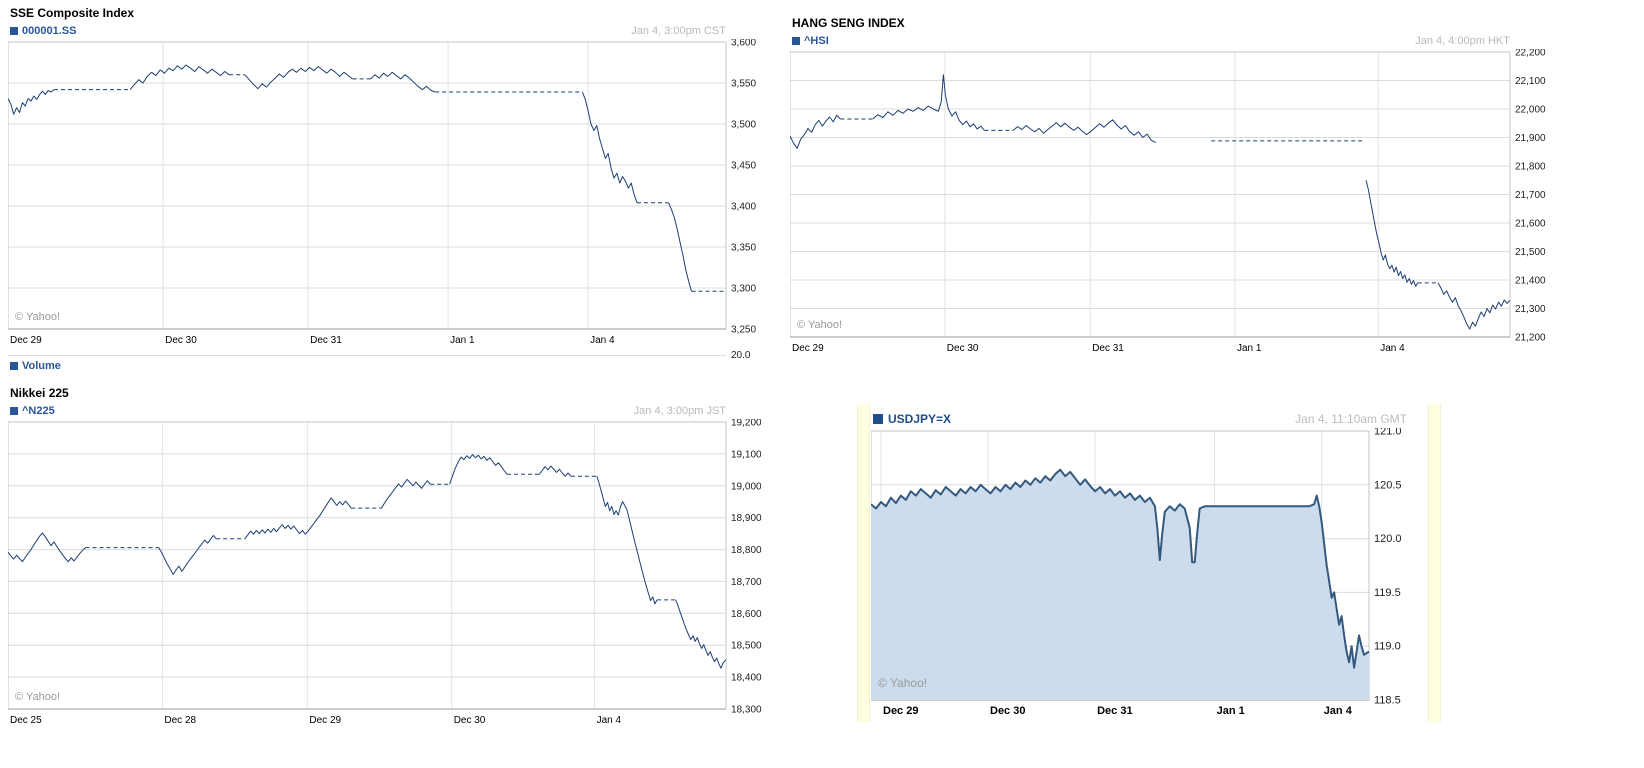  What do you see at coordinates (1530, 81) in the screenshot?
I see `svg-text: 22,100` at bounding box center [1530, 81].